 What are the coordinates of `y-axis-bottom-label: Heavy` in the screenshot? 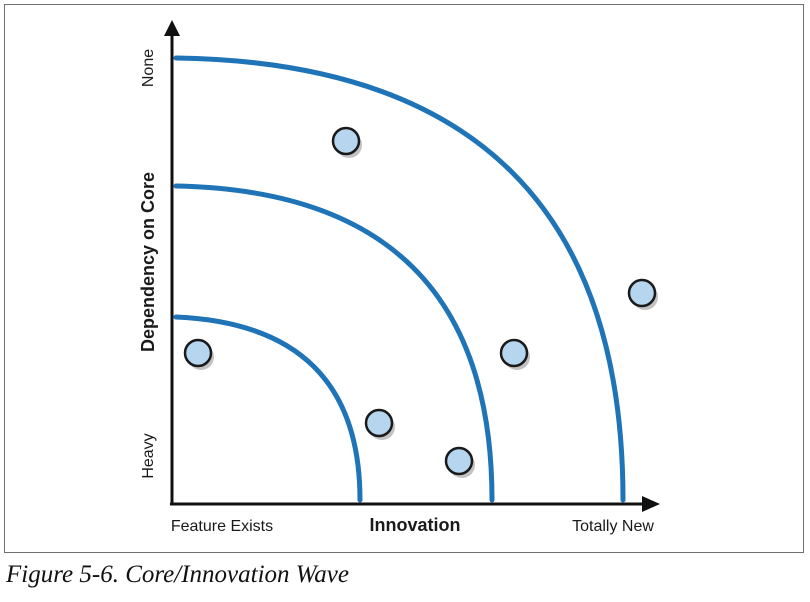 It's located at (148, 455).